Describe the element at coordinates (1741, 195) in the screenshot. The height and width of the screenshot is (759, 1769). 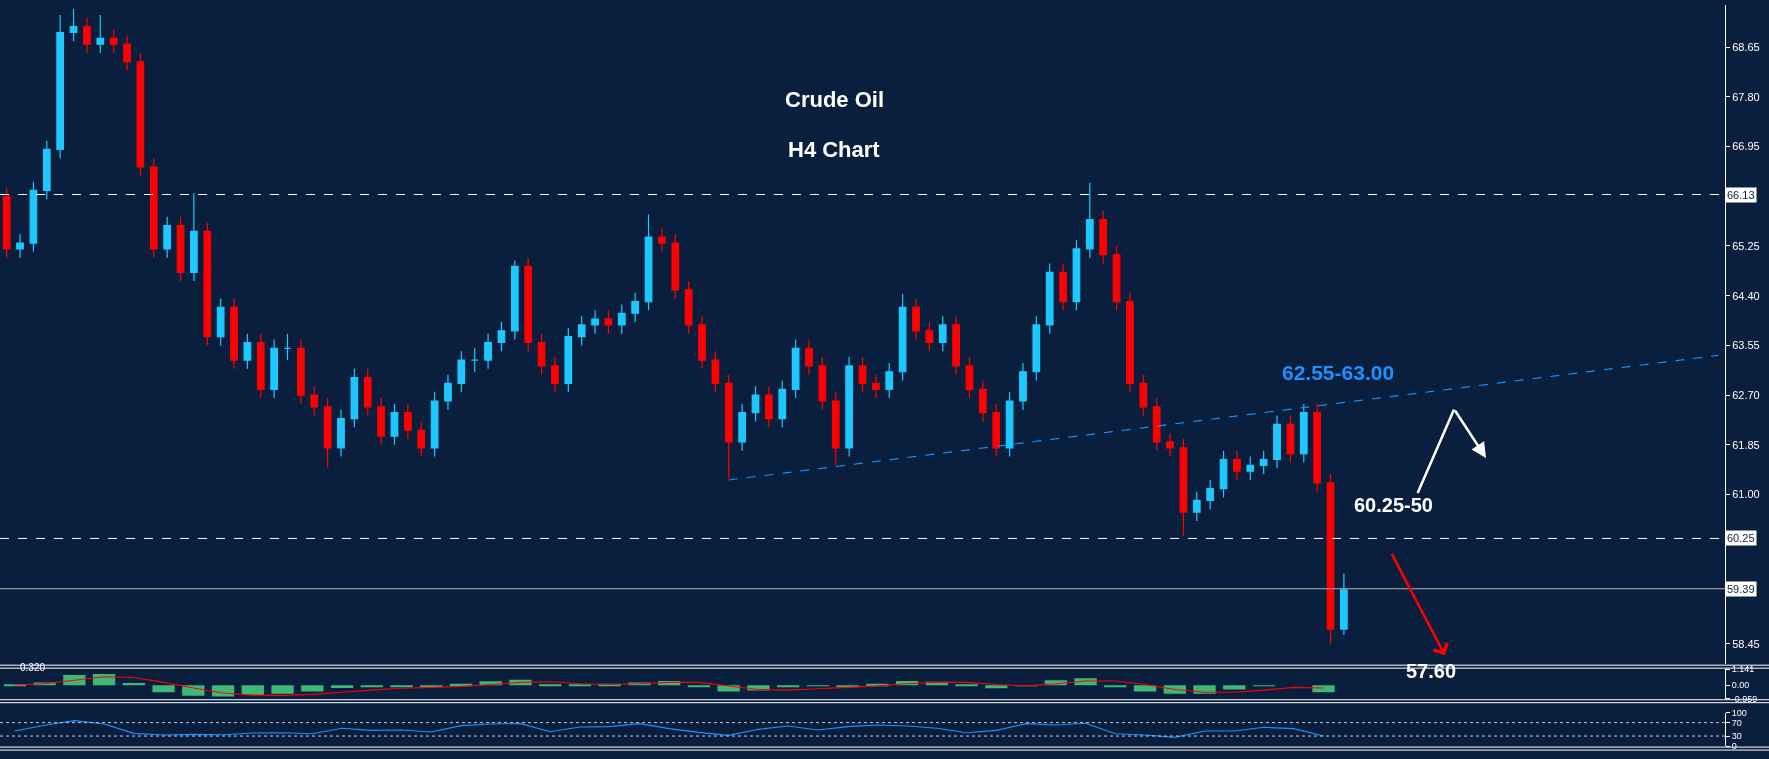
I see `ref-line-label: 66.13` at that location.